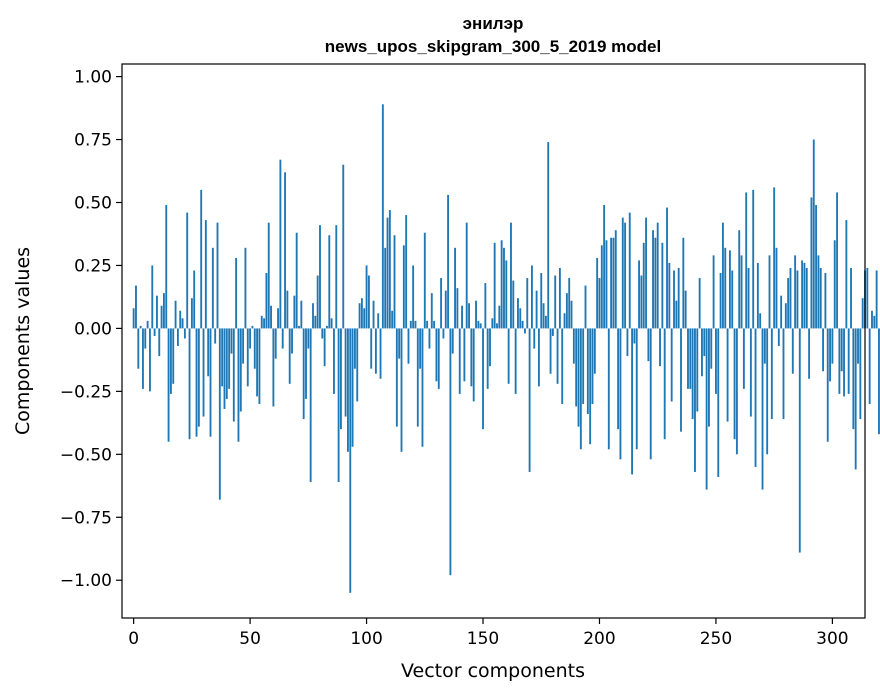  What do you see at coordinates (832, 639) in the screenshot?
I see `x-tick-label: 300` at bounding box center [832, 639].